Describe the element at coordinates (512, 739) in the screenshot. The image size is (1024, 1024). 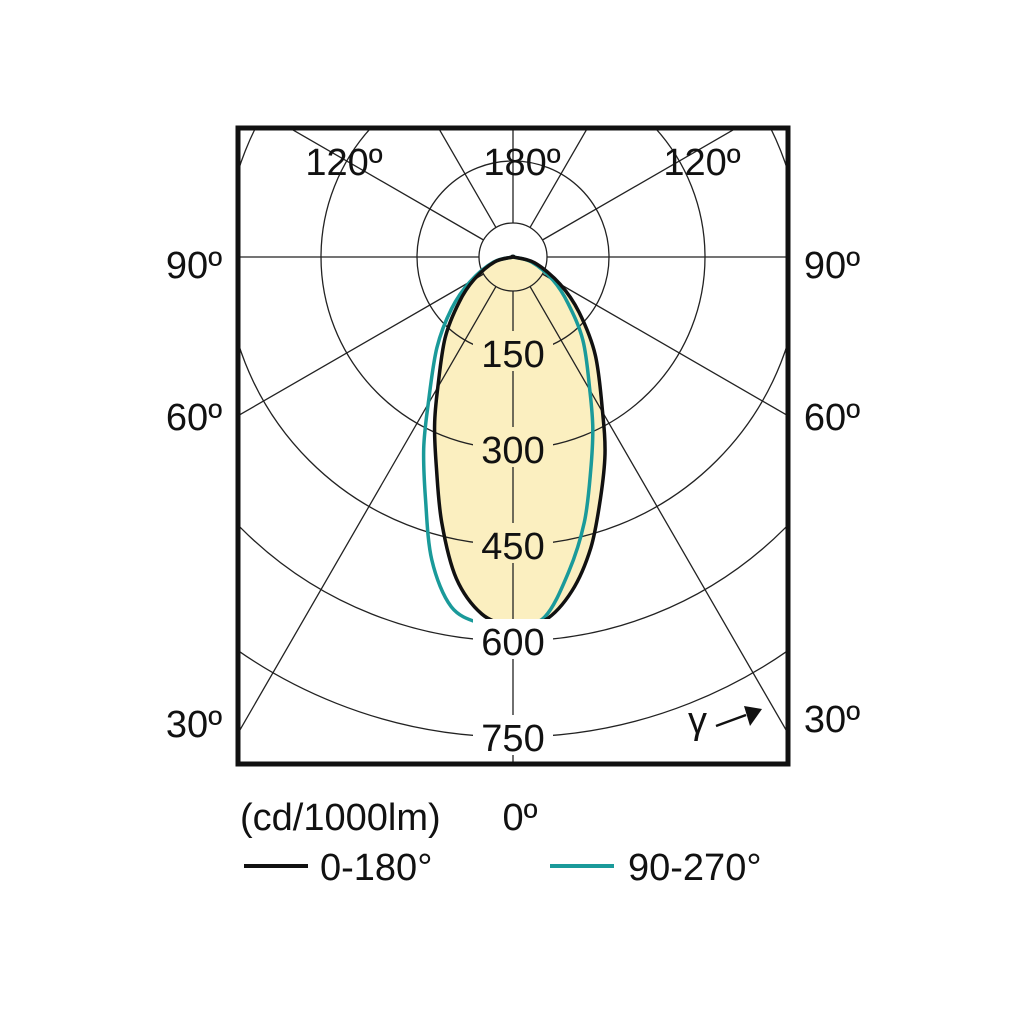
I see `radial-tick-label: 750` at that location.